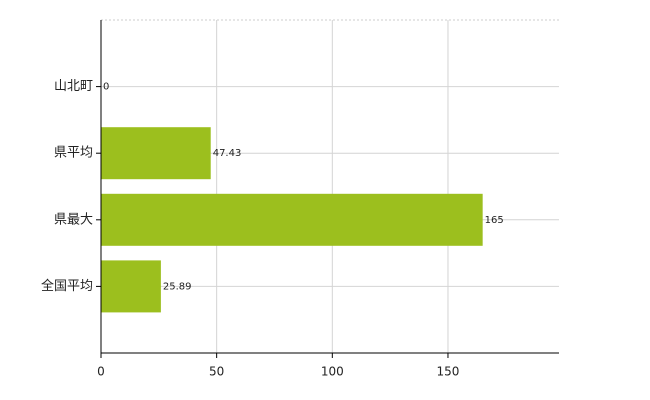  I want to click on y-tick-label: 全国平均, so click(67, 286).